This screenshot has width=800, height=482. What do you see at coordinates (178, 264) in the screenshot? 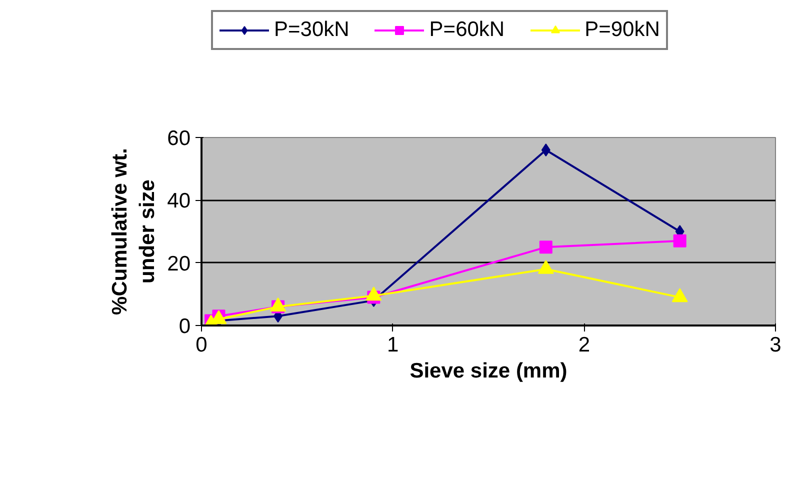
I see `y-tick-label: 20` at bounding box center [178, 264].